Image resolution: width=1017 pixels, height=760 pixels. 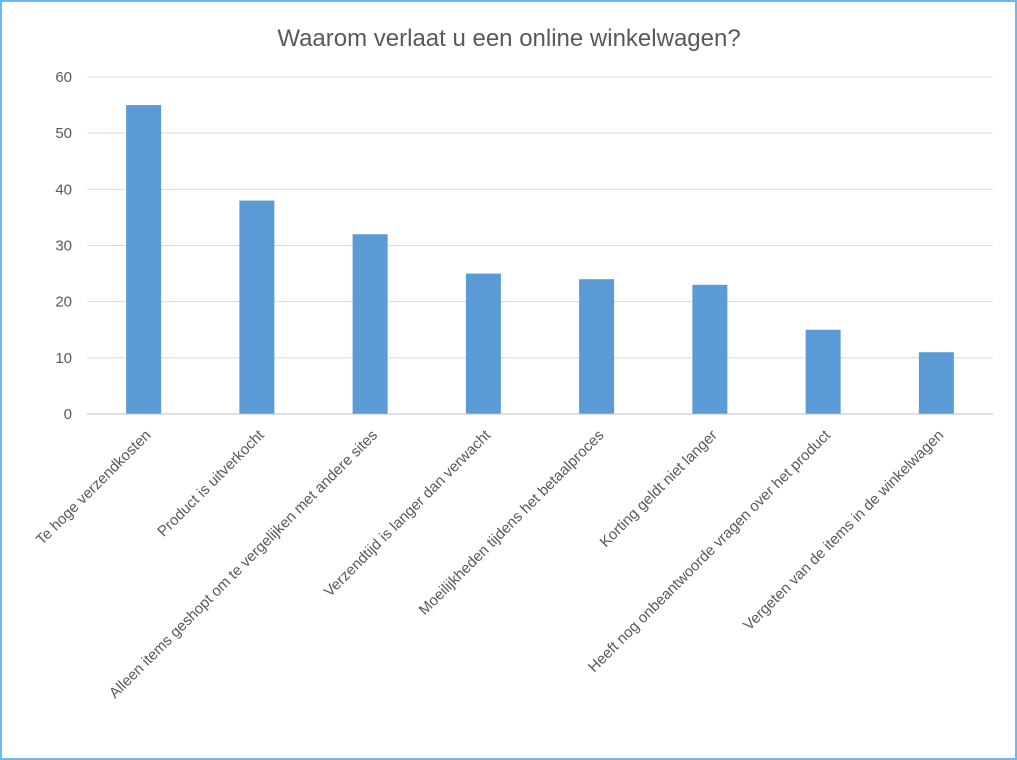 What do you see at coordinates (63, 302) in the screenshot?
I see `y-tick-label: 20` at bounding box center [63, 302].